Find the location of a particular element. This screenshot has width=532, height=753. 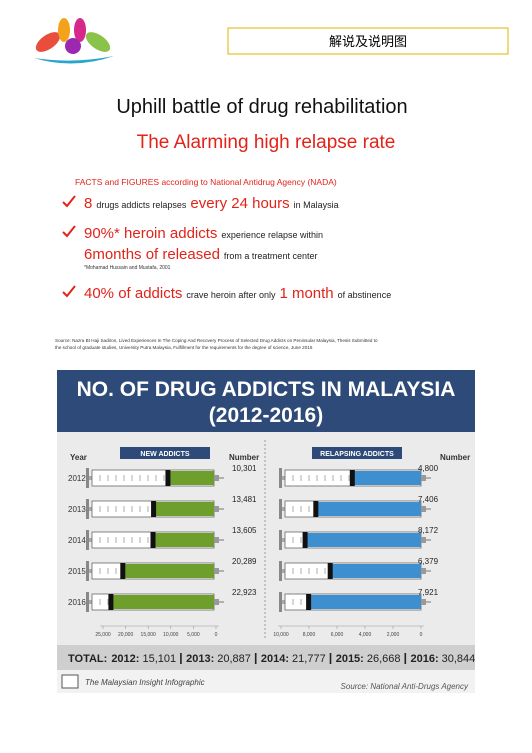

footer-left: The Malaysian Insight Infographic is located at coordinates (145, 682).